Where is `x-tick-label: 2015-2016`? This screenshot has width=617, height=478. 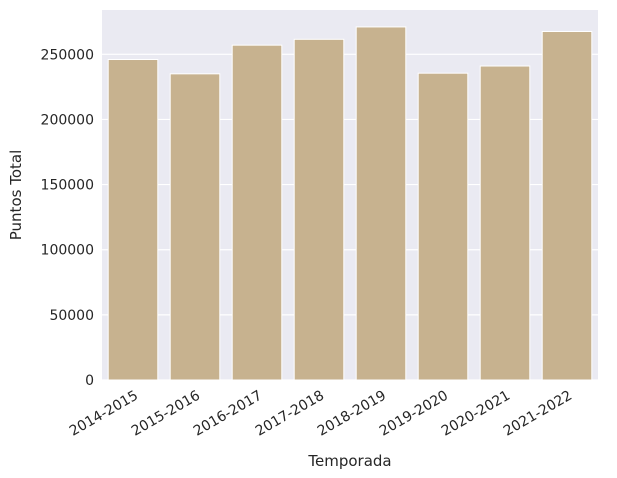
x-tick-label: 2015-2016 is located at coordinates (166, 414).